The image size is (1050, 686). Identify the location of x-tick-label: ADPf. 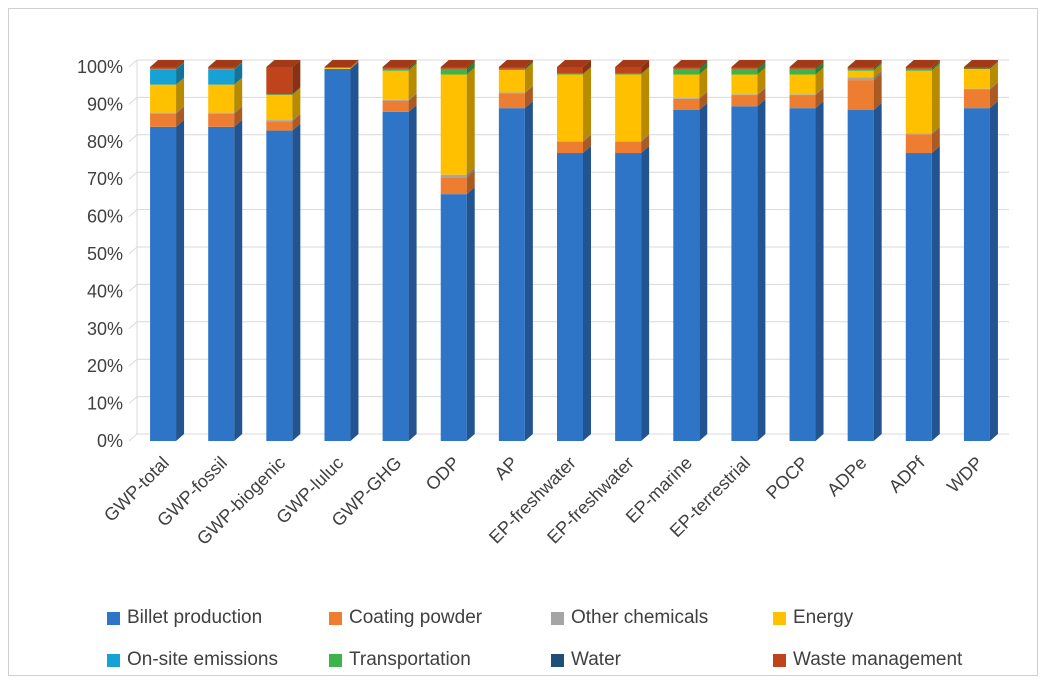
(907, 474).